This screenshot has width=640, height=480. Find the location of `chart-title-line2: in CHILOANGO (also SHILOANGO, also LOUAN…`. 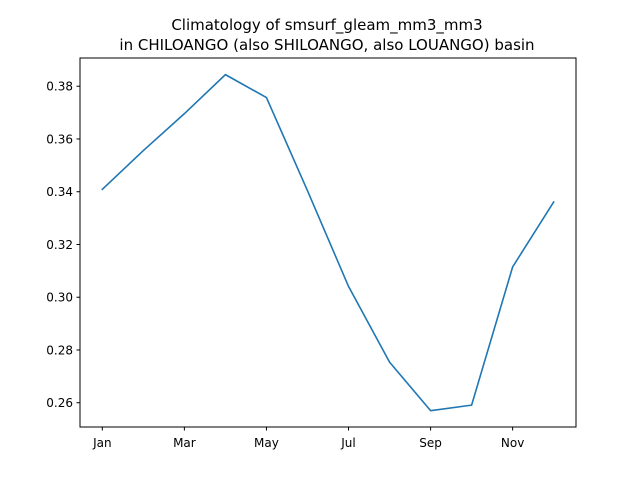

chart-title-line2: in CHILOANGO (also SHILOANGO, also LOUAN… is located at coordinates (326, 45).